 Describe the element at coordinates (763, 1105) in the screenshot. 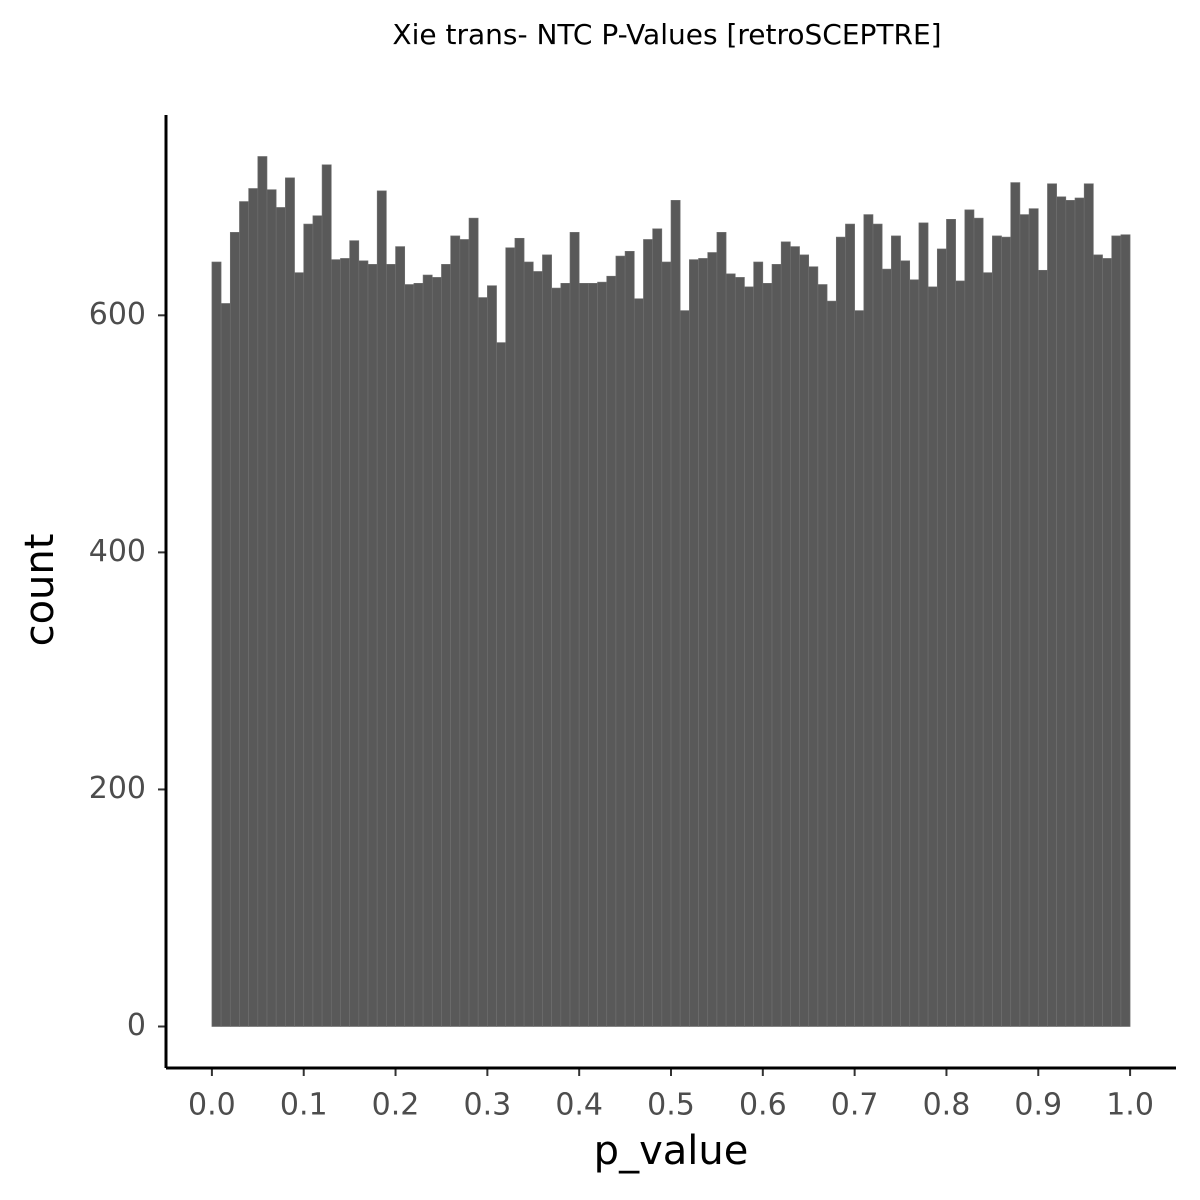

I see `x-tick-label: 0.6` at that location.